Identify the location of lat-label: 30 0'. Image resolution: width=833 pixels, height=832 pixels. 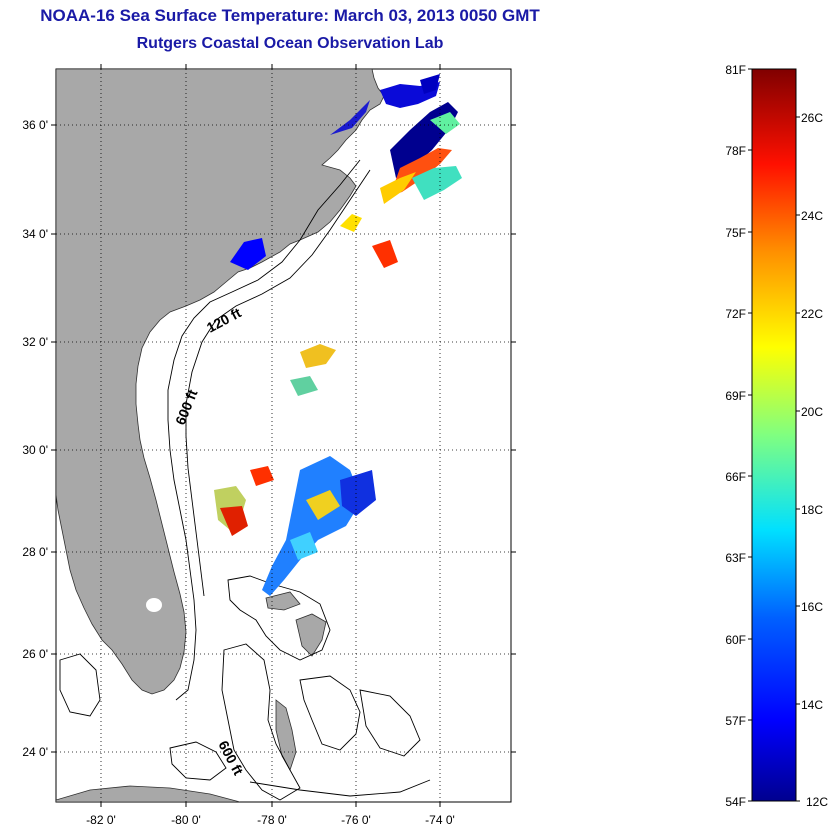
(35, 450).